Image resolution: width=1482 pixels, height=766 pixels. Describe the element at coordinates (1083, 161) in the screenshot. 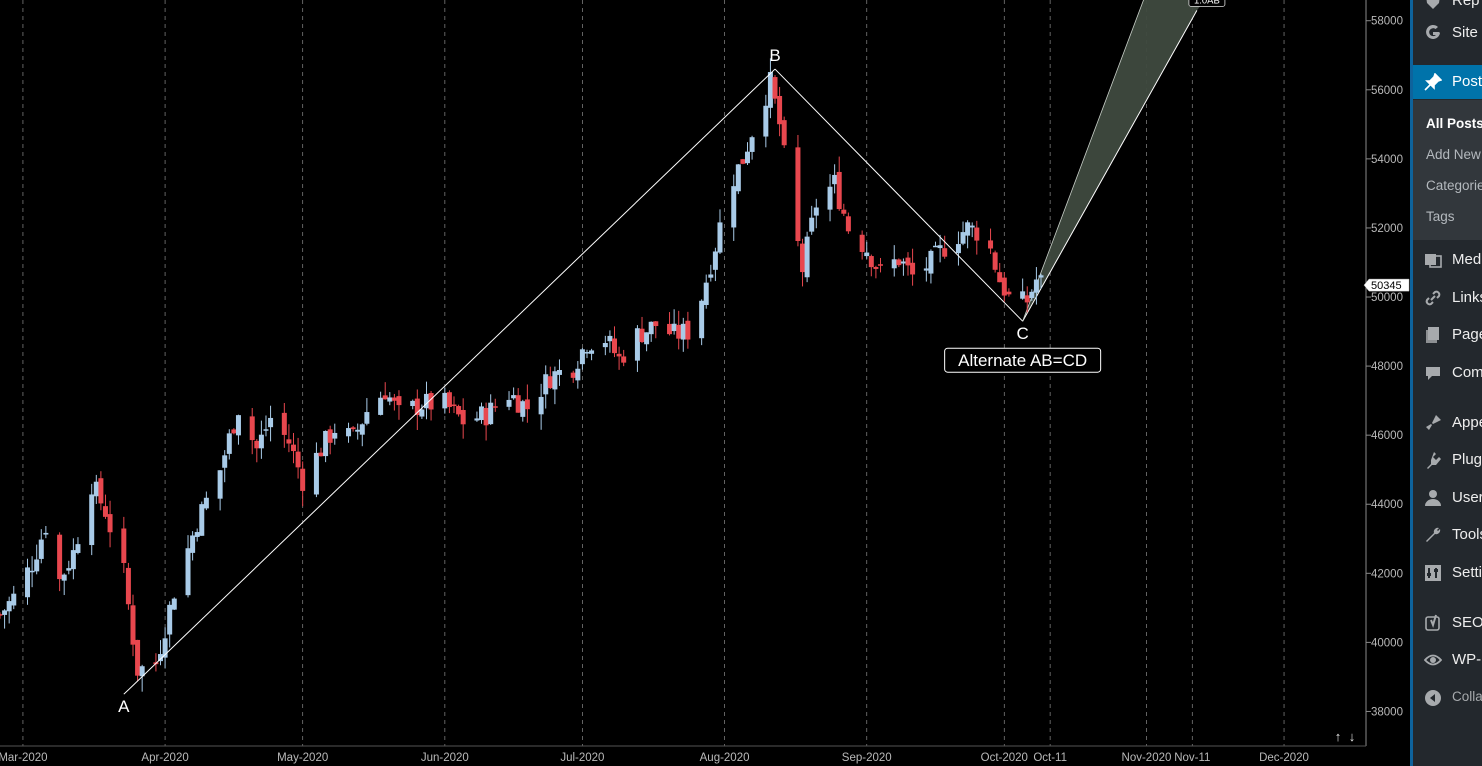

I see `cd-projection-edge` at that location.